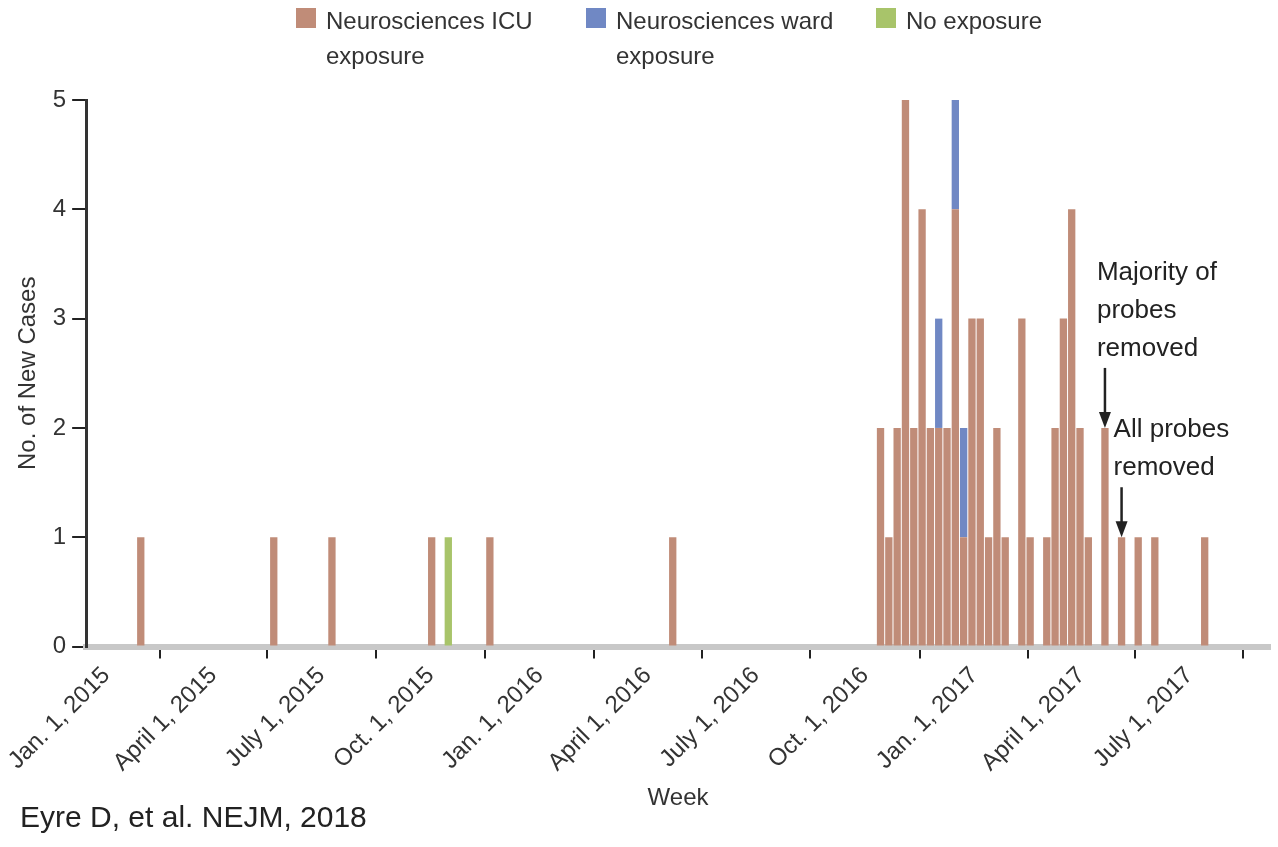  I want to click on annotation: All probes removed, so click(1171, 447).